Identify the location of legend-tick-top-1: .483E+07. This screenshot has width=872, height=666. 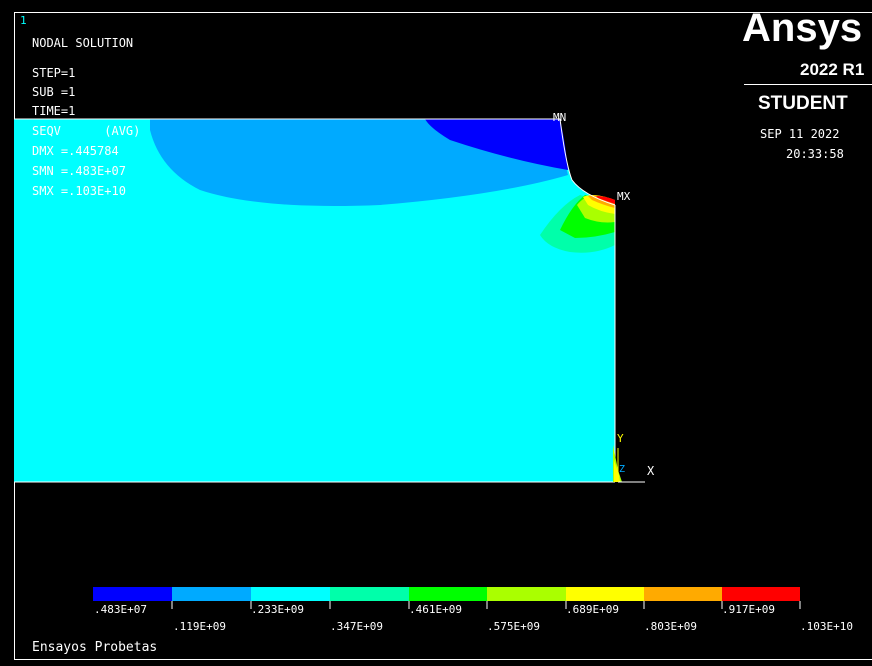
(120, 609).